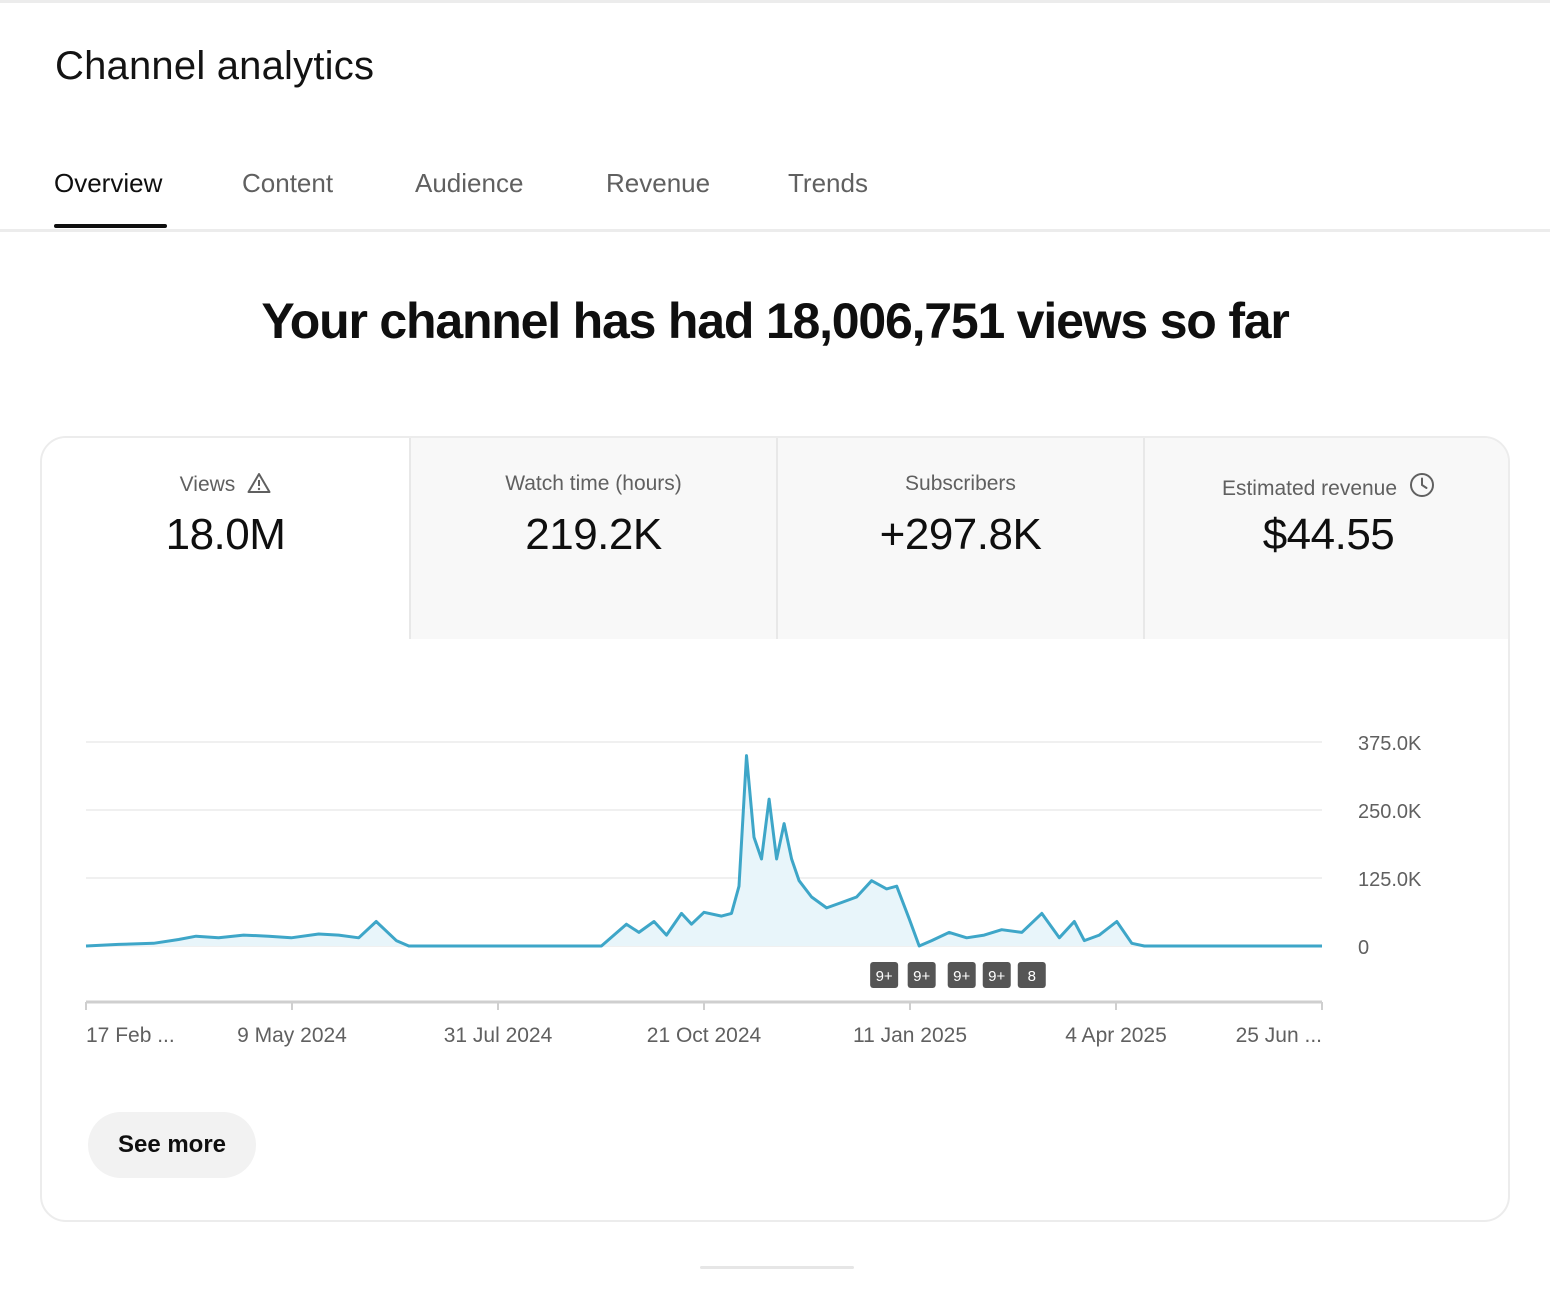  Describe the element at coordinates (775, 1) in the screenshot. I see `top-divider` at that location.